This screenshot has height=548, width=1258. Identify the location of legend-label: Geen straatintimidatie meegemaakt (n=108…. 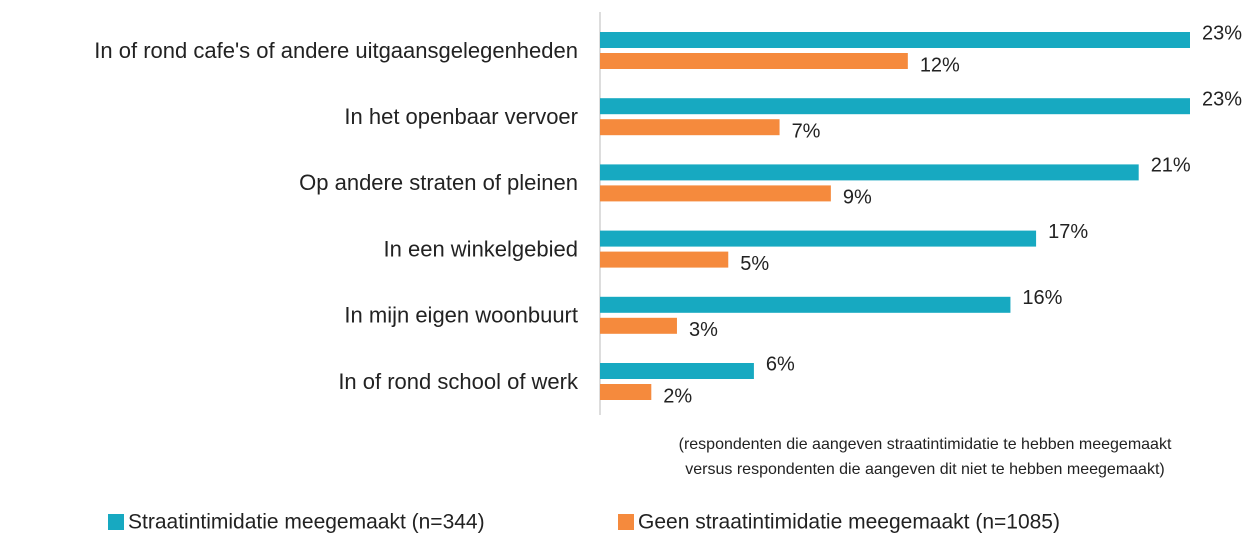
(849, 522).